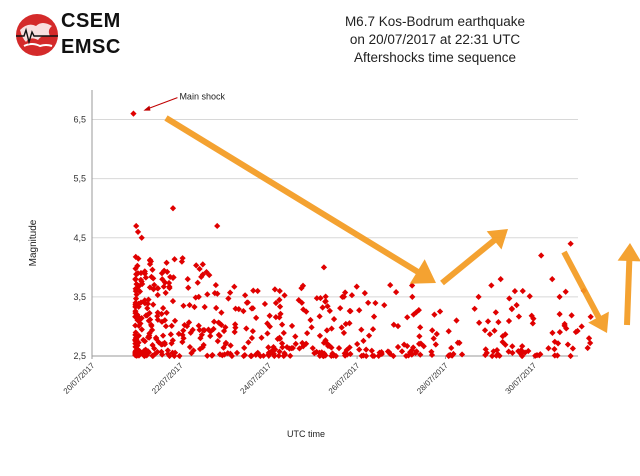 This screenshot has height=476, width=640. Describe the element at coordinates (435, 21) in the screenshot. I see `chart-title-line-1: M6.7 Kos-Bodrum earthquake` at that location.